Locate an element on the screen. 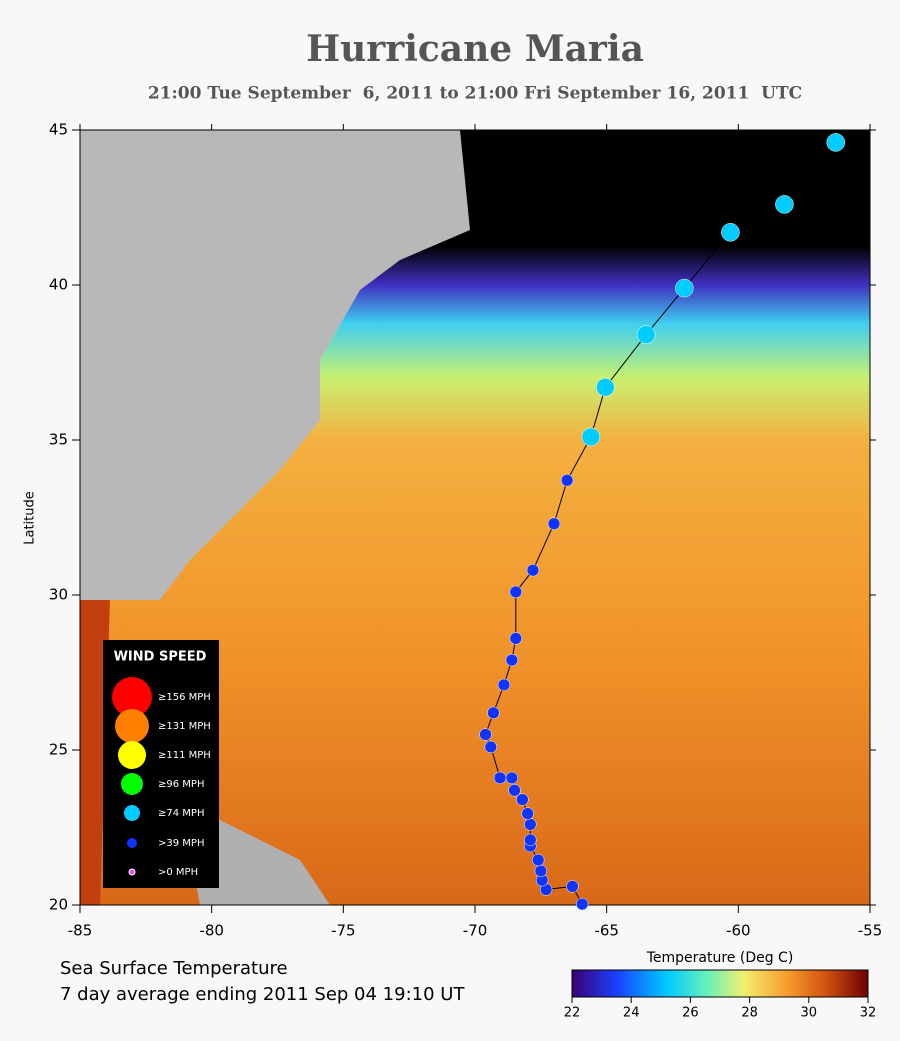 This screenshot has width=900, height=1041. y-axis-label: Latitude is located at coordinates (30, 518).